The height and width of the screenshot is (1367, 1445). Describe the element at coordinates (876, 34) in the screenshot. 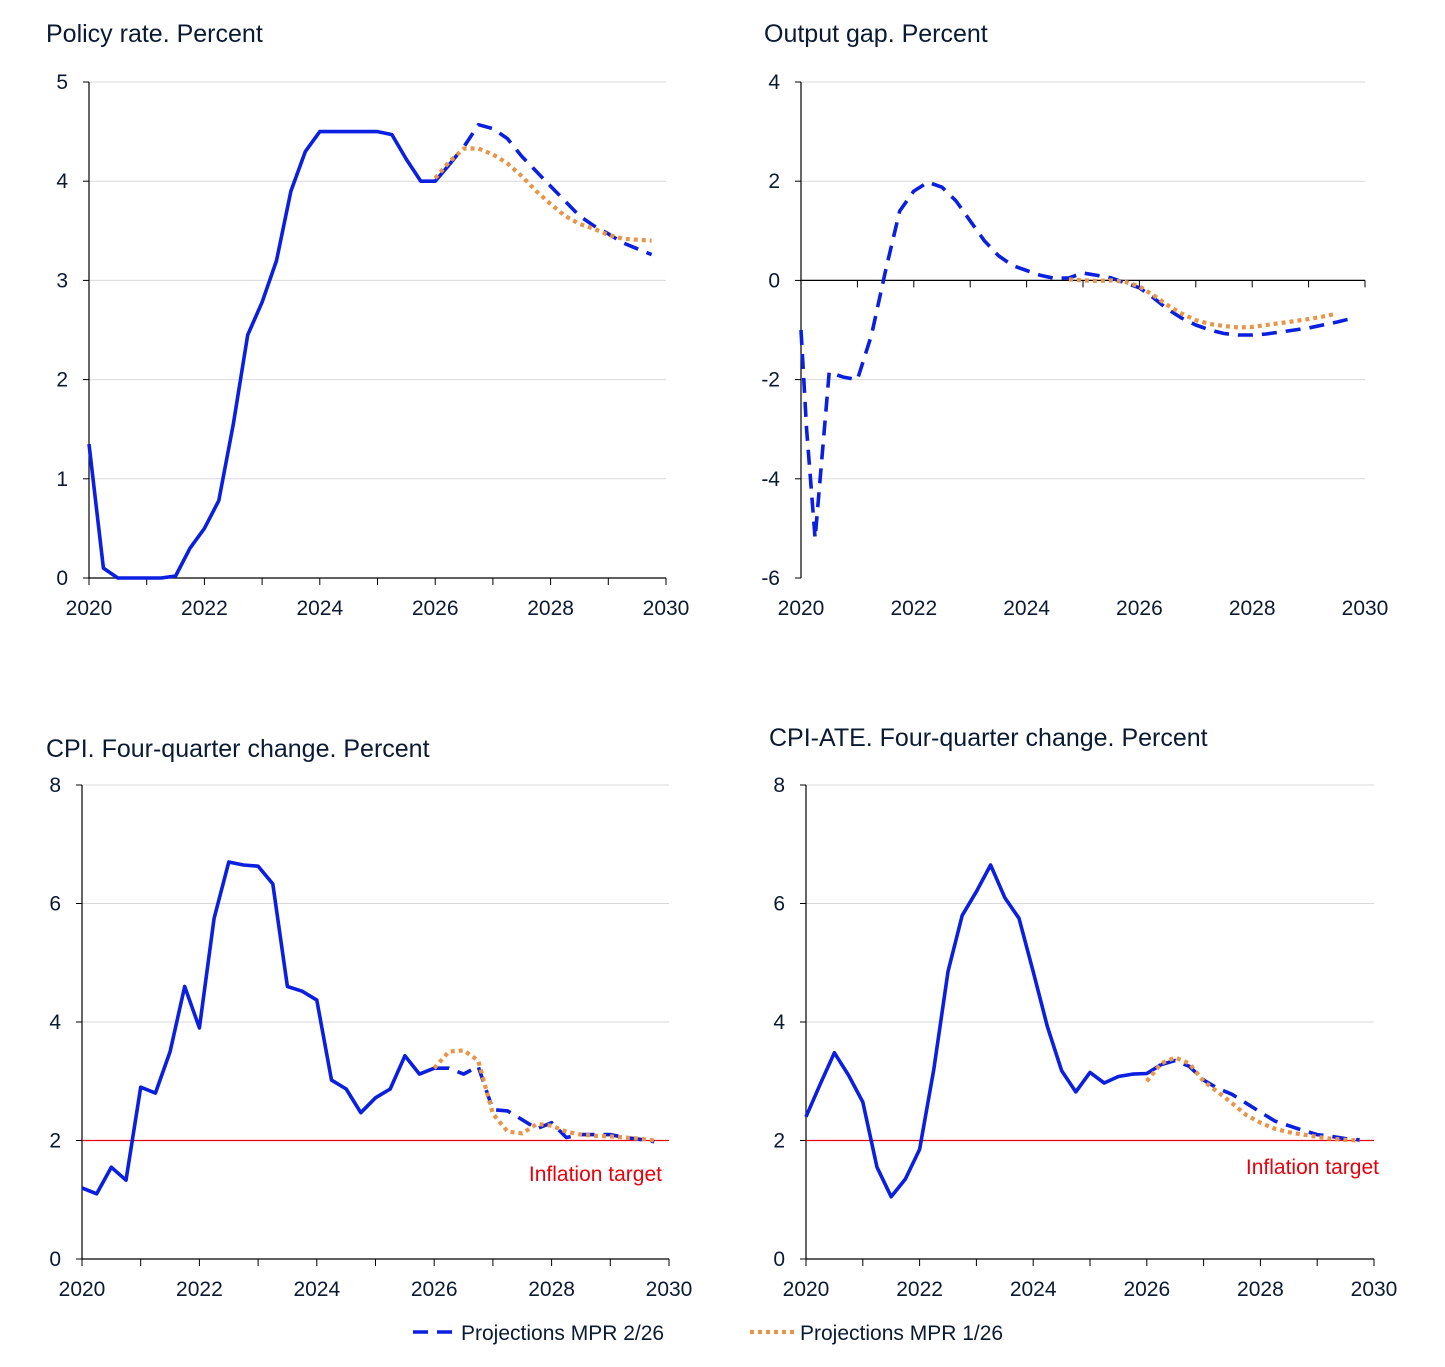

I see `chart-title: Output gap. Percent` at that location.